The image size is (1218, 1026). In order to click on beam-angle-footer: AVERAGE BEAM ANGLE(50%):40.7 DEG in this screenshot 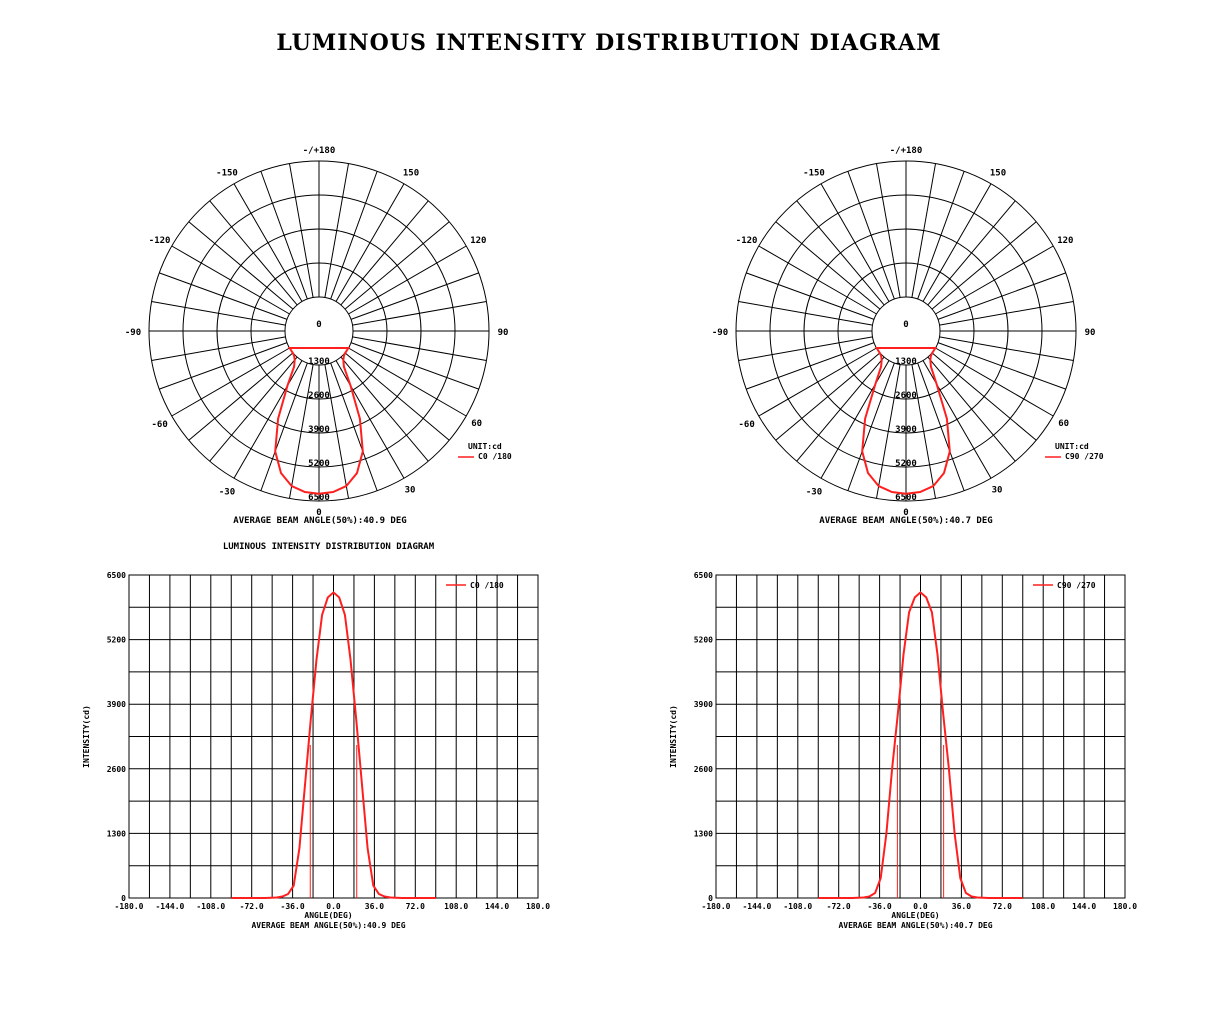, I will do `click(905, 521)`.